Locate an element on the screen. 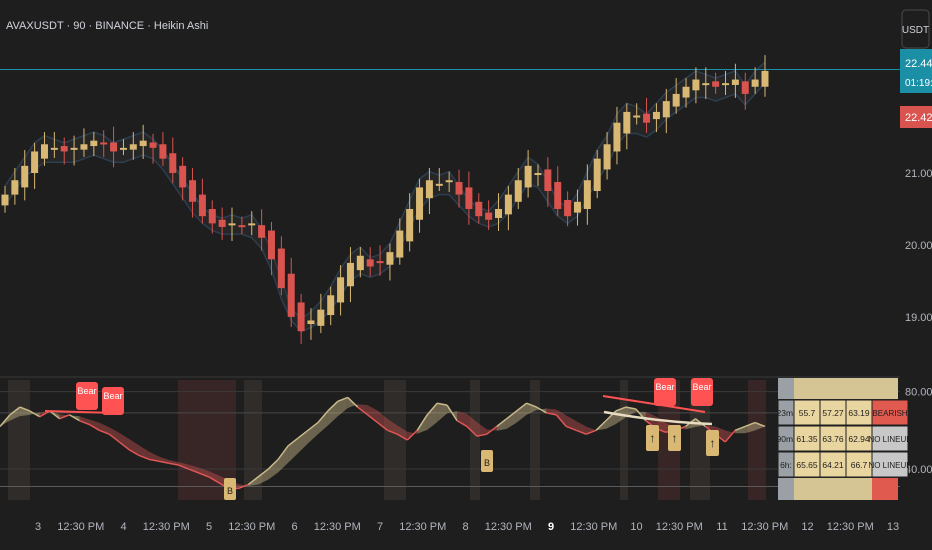  bear-label-text: Bear is located at coordinates (664, 387).